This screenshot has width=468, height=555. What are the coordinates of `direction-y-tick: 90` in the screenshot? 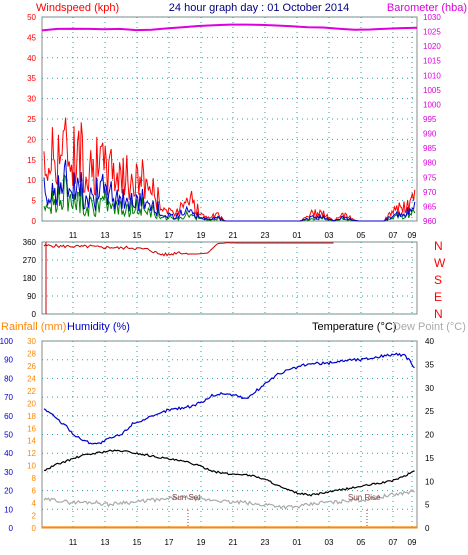 It's located at (31, 296).